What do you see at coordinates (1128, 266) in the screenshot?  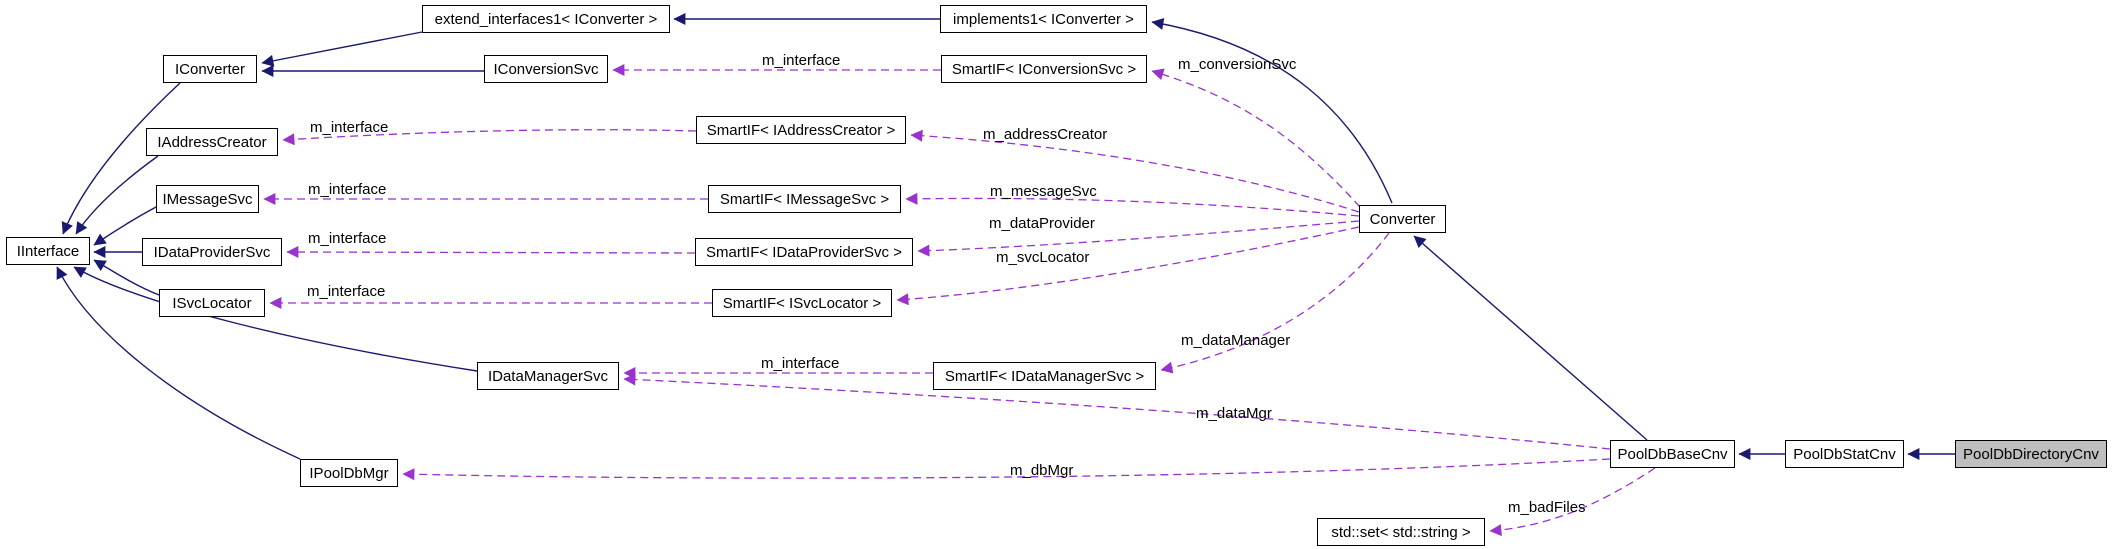 I see `edge-converter-to-smartif-isvclocator` at bounding box center [1128, 266].